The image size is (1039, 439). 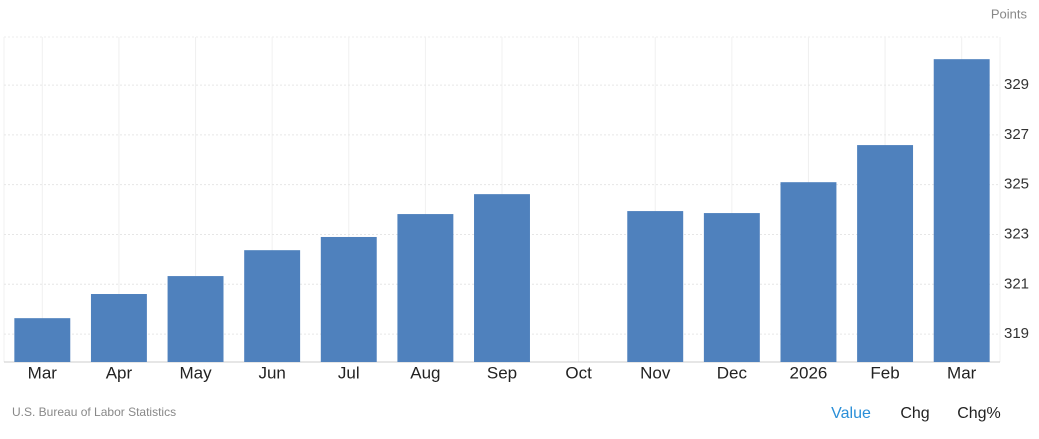 What do you see at coordinates (1016, 184) in the screenshot?
I see `y-tick-label: 325` at bounding box center [1016, 184].